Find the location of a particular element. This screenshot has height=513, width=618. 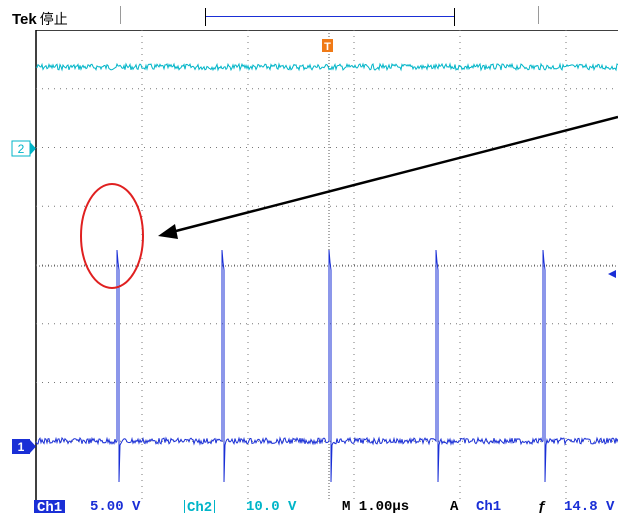

timebase: M 1.00µs is located at coordinates (376, 506).